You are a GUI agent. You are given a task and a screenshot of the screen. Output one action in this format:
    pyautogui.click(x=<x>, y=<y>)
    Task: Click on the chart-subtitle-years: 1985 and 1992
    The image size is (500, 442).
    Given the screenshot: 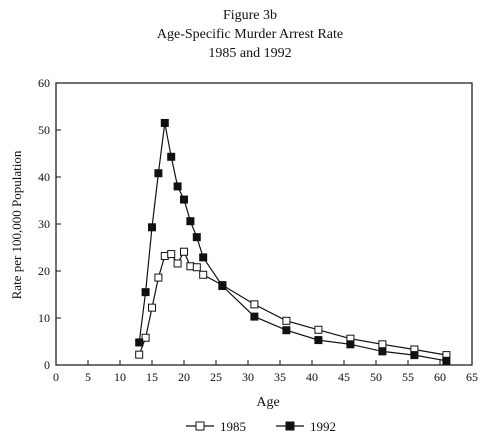 What is the action you would take?
    pyautogui.click(x=250, y=53)
    